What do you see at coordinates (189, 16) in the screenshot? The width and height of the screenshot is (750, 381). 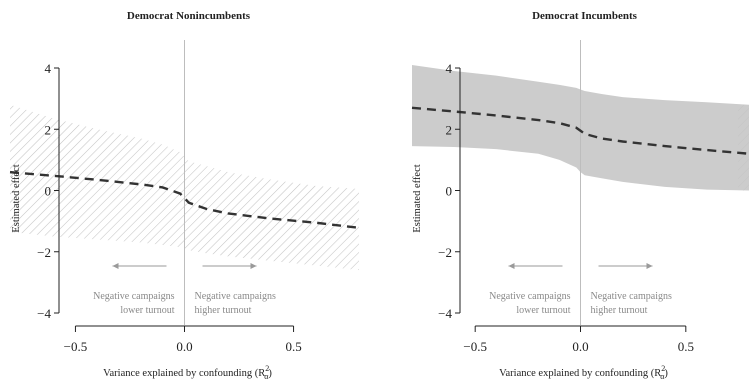 I see `chart-title: Democrat Nonincumbents` at bounding box center [189, 16].